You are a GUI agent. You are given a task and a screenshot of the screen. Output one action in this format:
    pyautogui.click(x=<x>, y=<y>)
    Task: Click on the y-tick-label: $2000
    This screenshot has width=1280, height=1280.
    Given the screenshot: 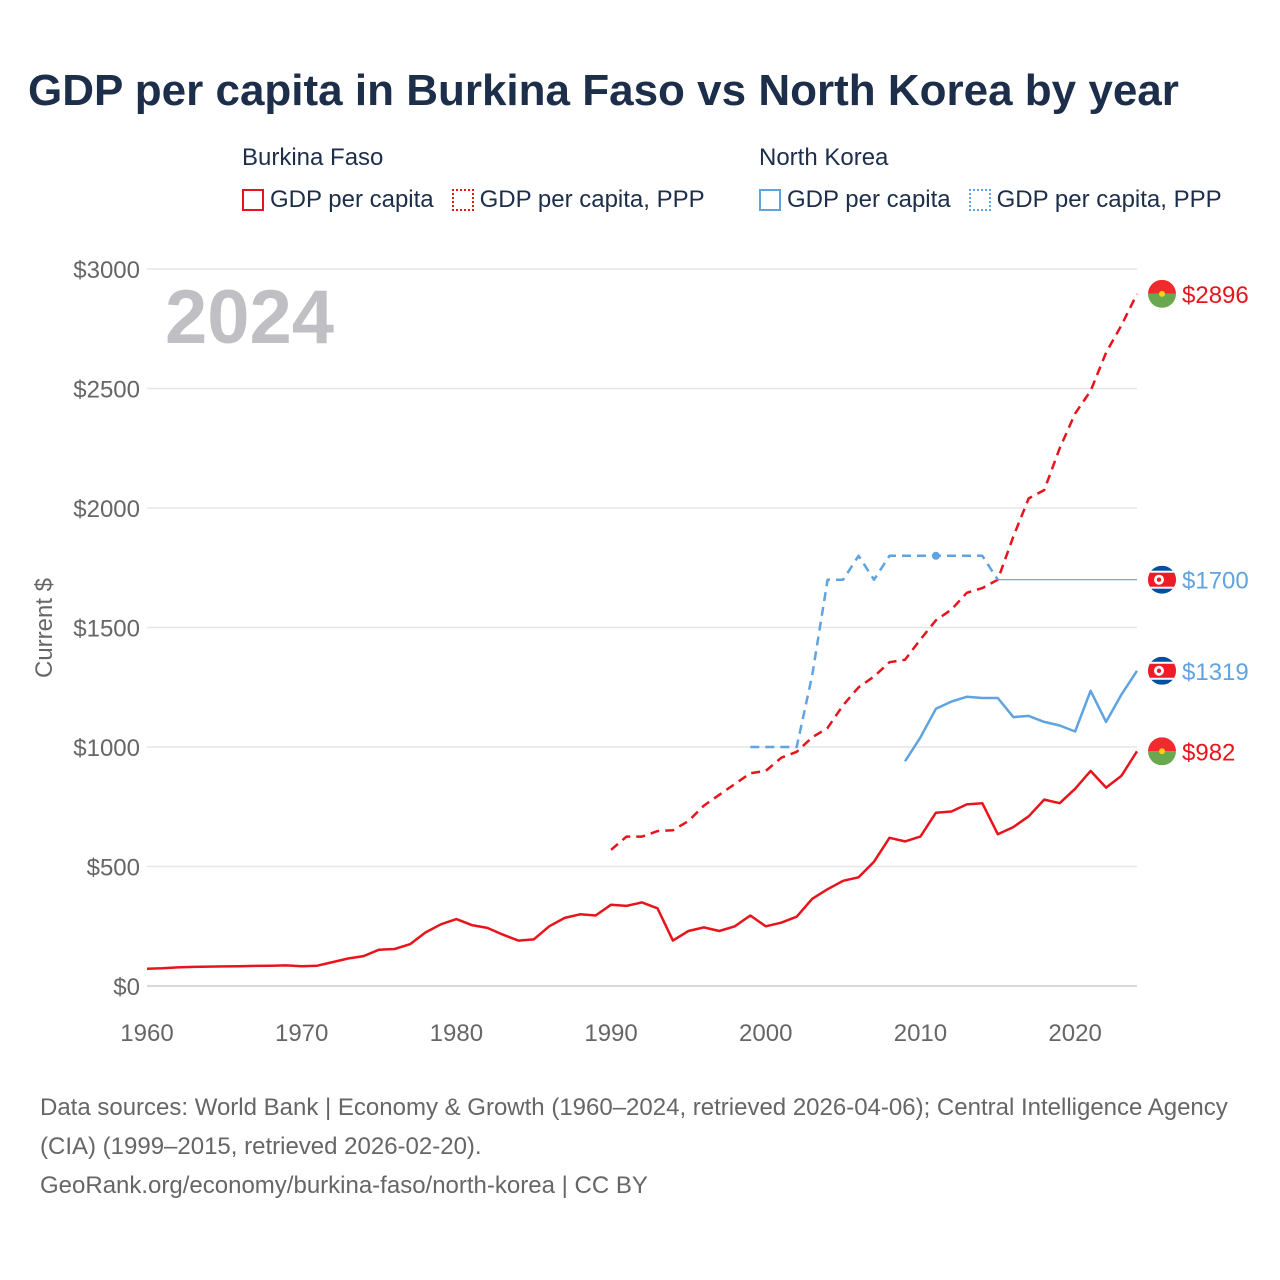 What is the action you would take?
    pyautogui.click(x=106, y=509)
    